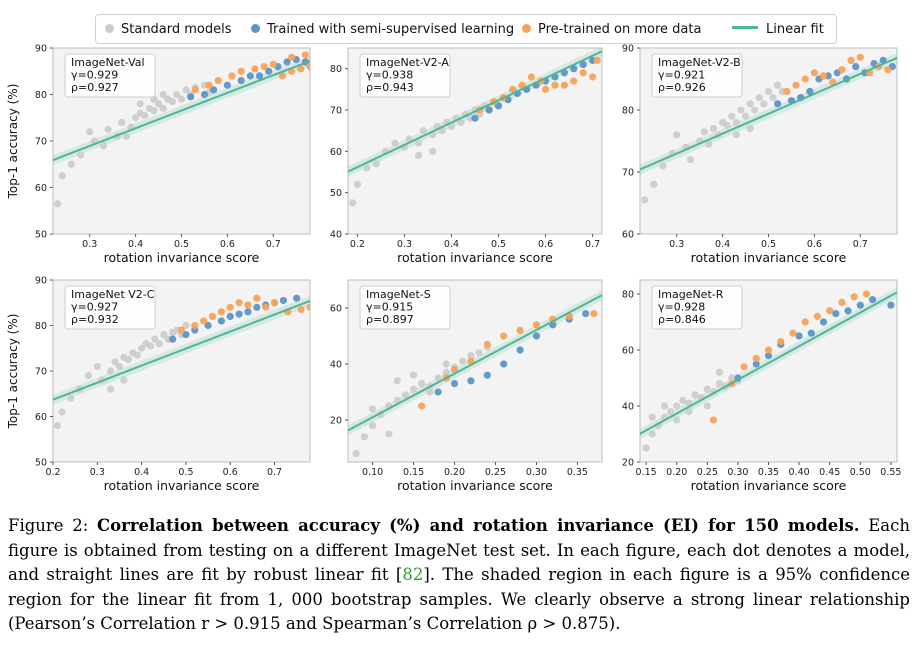 This screenshot has width=915, height=652. Describe the element at coordinates (799, 472) in the screenshot. I see `x-tick-label: 0.40` at that location.